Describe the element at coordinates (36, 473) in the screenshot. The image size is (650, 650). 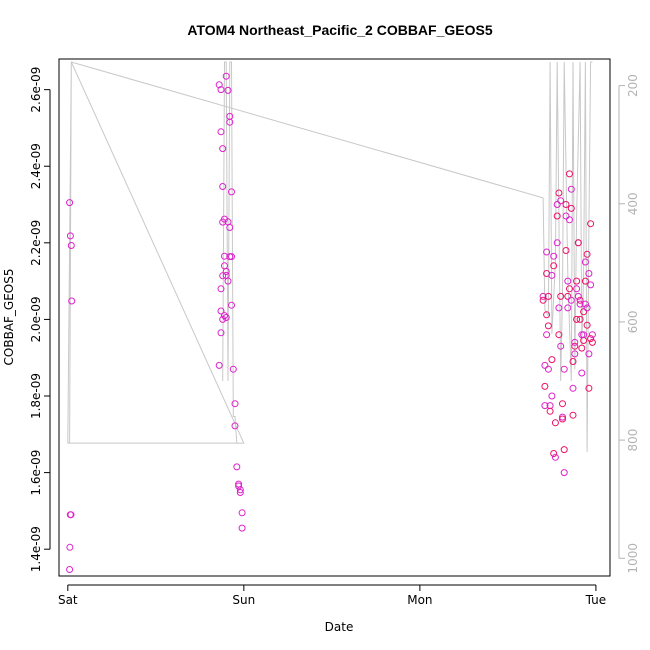
I see `y-tick-label: 1.6e-09` at that location.